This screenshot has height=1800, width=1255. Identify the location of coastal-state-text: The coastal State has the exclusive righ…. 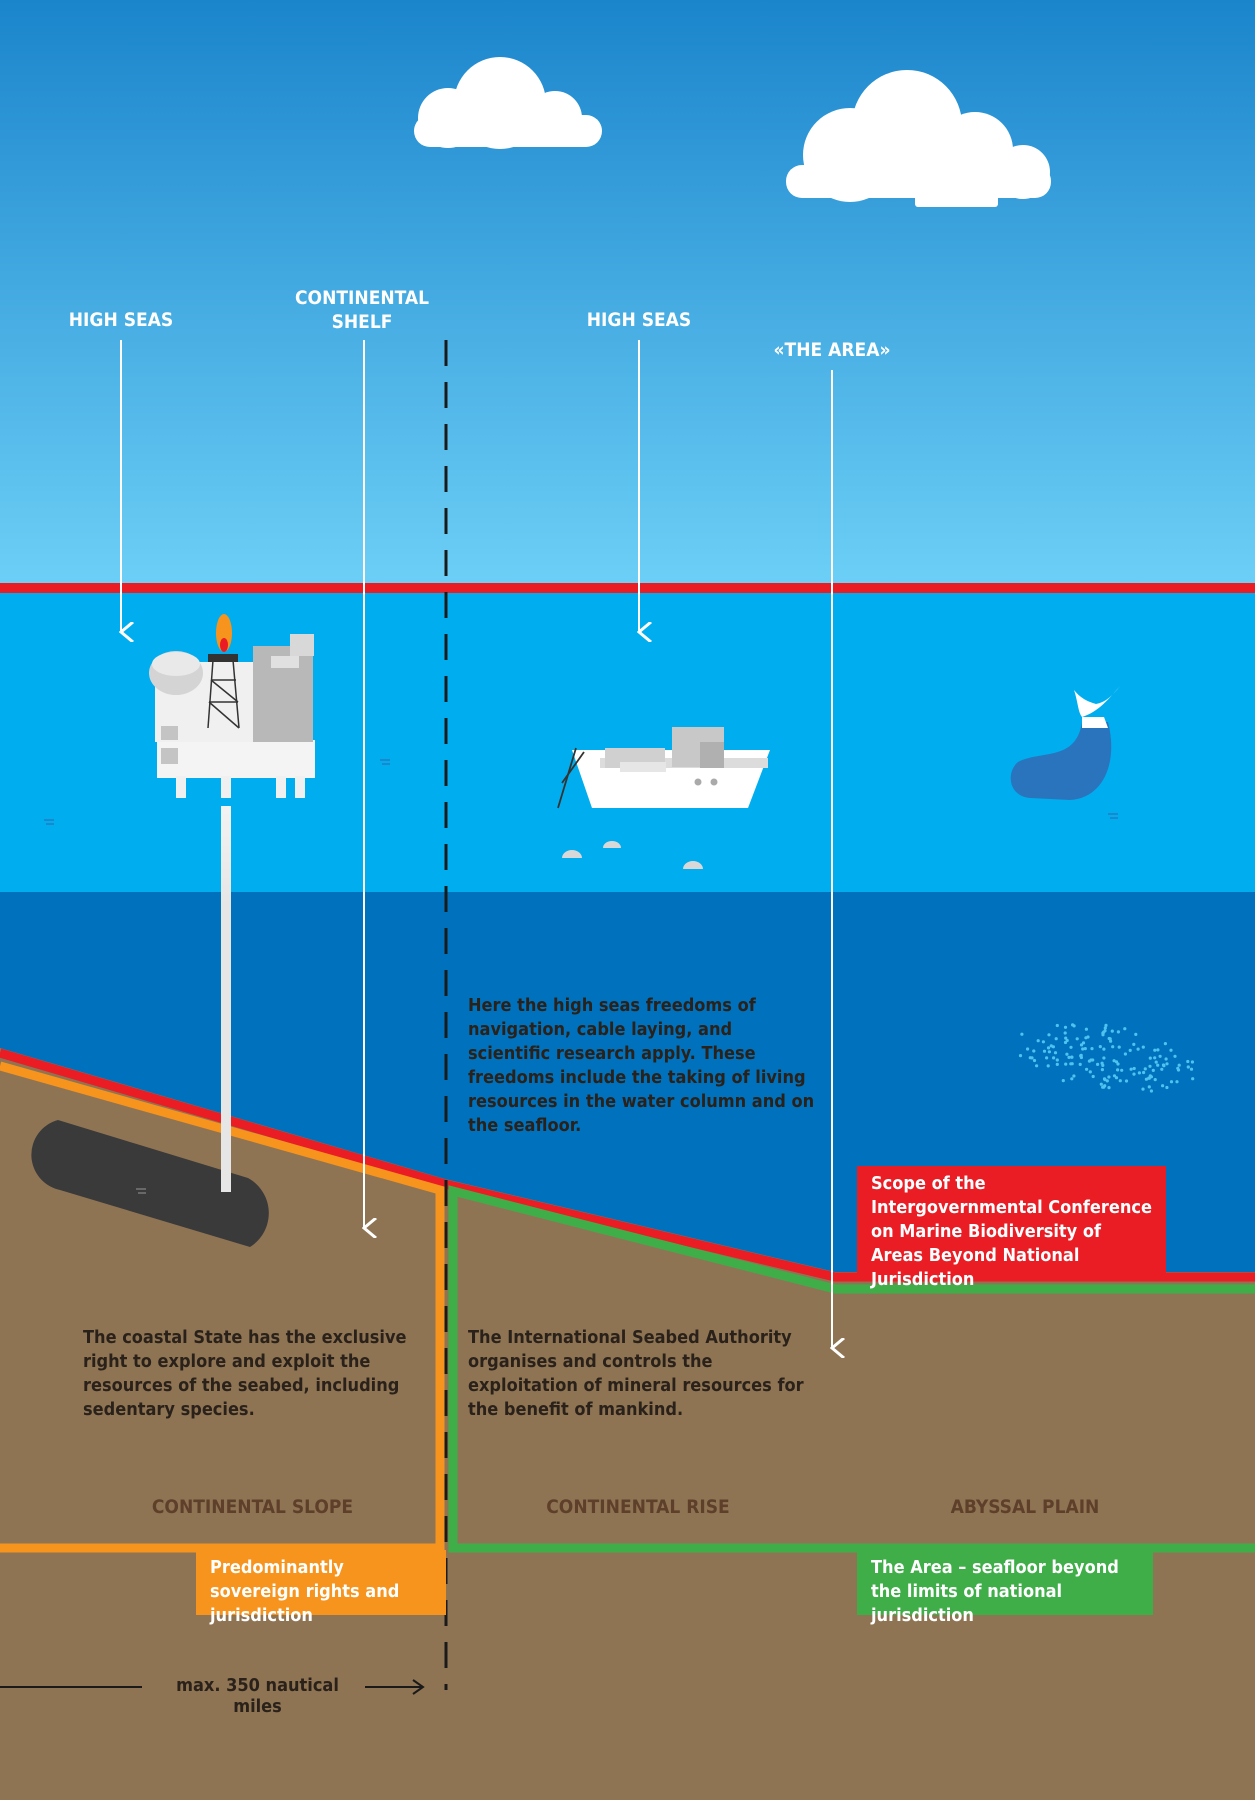
(245, 1373).